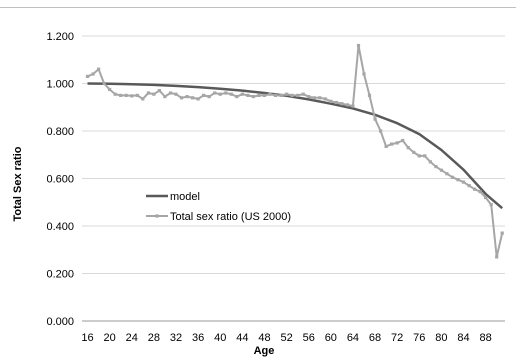 The image size is (516, 358). What do you see at coordinates (198, 338) in the screenshot?
I see `x-tick-label: 36` at bounding box center [198, 338].